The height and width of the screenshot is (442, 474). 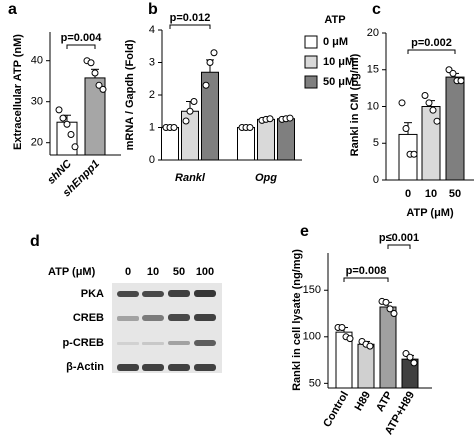 What do you see at coordinates (384, 401) in the screenshot?
I see `x-tick-label: ATP` at bounding box center [384, 401].